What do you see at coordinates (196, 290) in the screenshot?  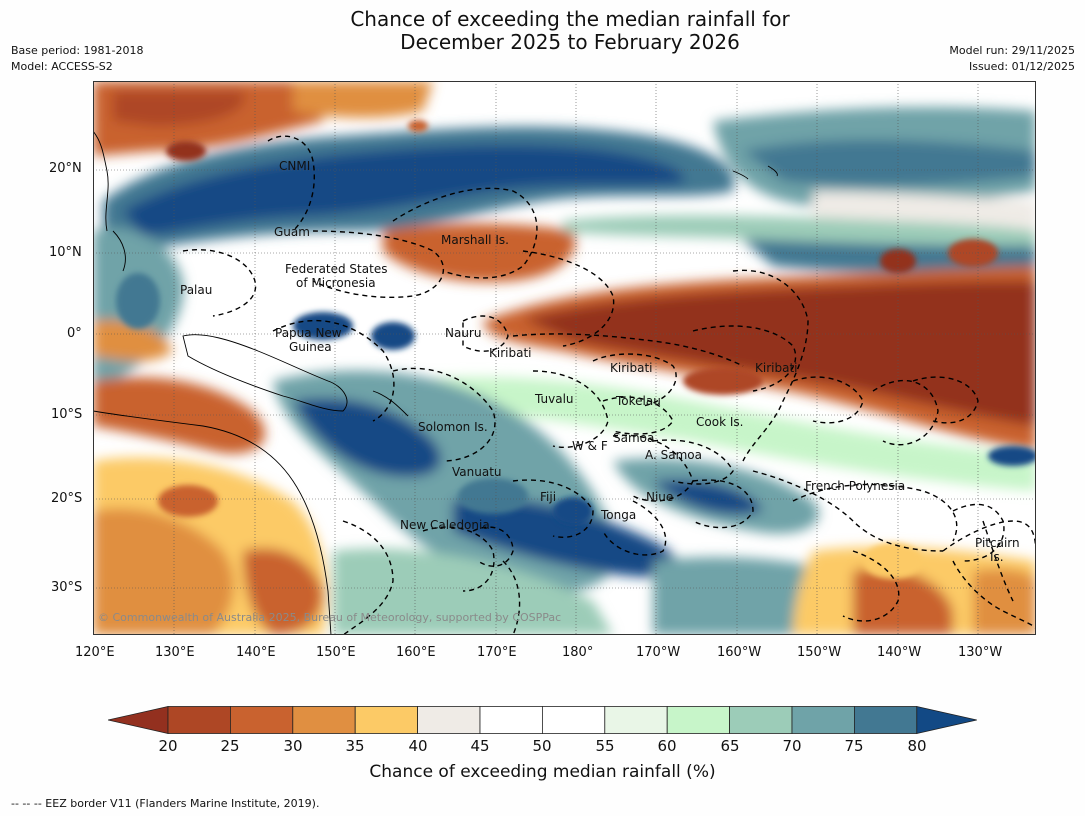 I see `label-palau: Palau` at bounding box center [196, 290].